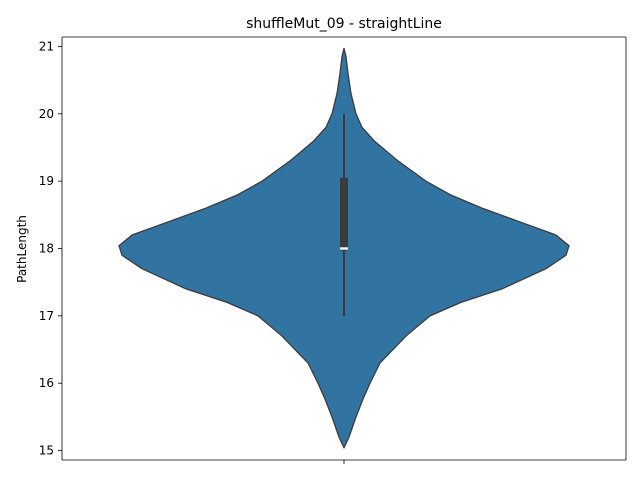  What do you see at coordinates (344, 248) in the screenshot?
I see `median-marker` at bounding box center [344, 248].